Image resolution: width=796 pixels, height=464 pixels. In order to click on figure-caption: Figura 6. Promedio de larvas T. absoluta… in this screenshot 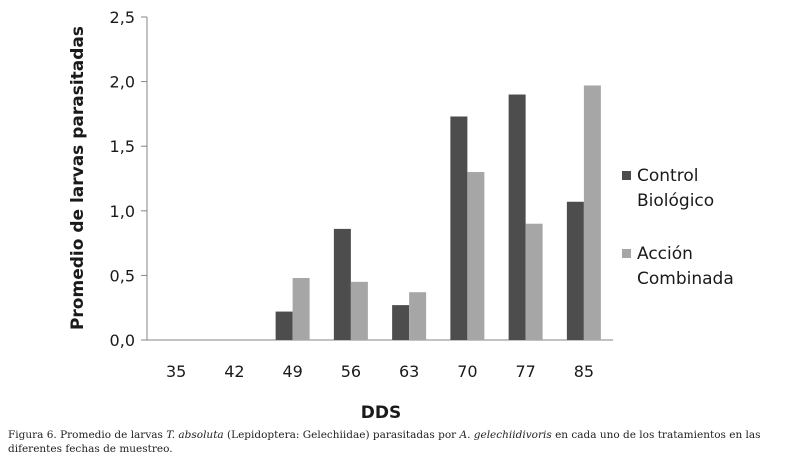, I will do `click(400, 442)`.